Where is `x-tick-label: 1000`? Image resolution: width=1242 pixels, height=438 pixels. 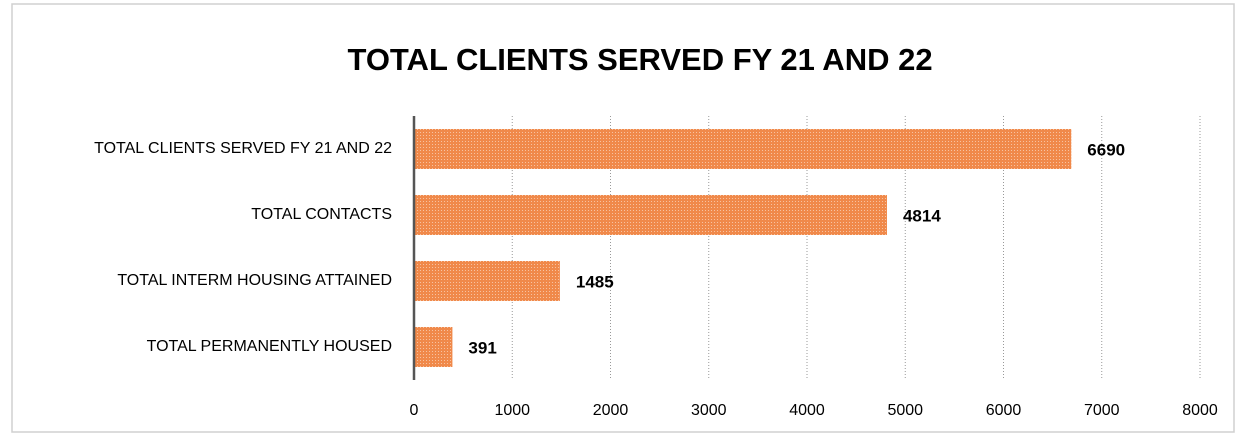 x-tick-label: 1000 is located at coordinates (512, 410).